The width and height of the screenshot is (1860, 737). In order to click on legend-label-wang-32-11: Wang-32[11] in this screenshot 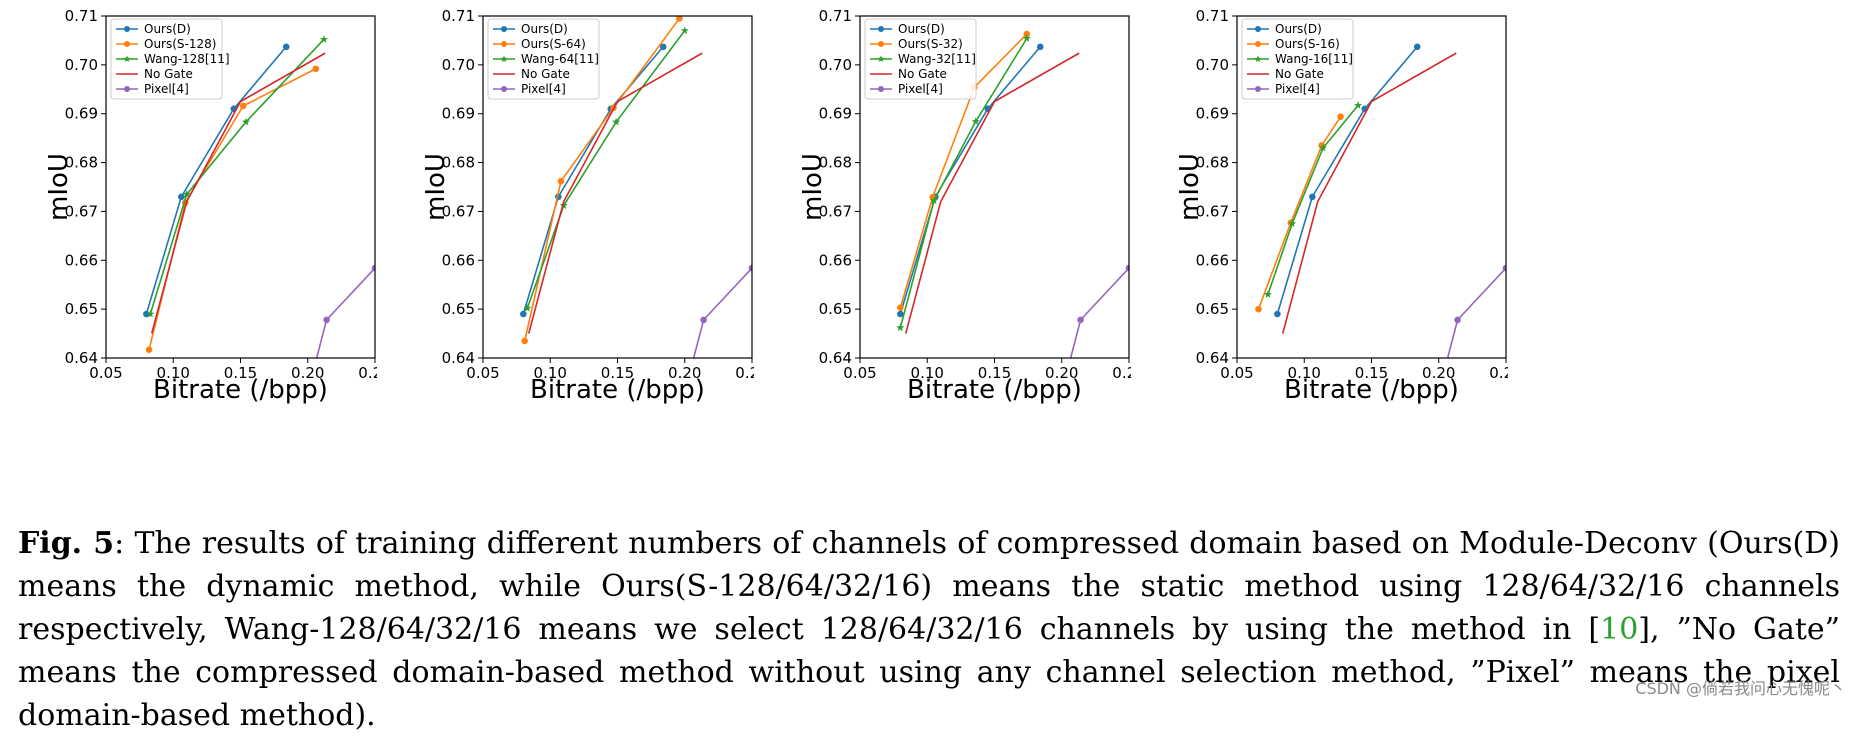, I will do `click(937, 59)`.